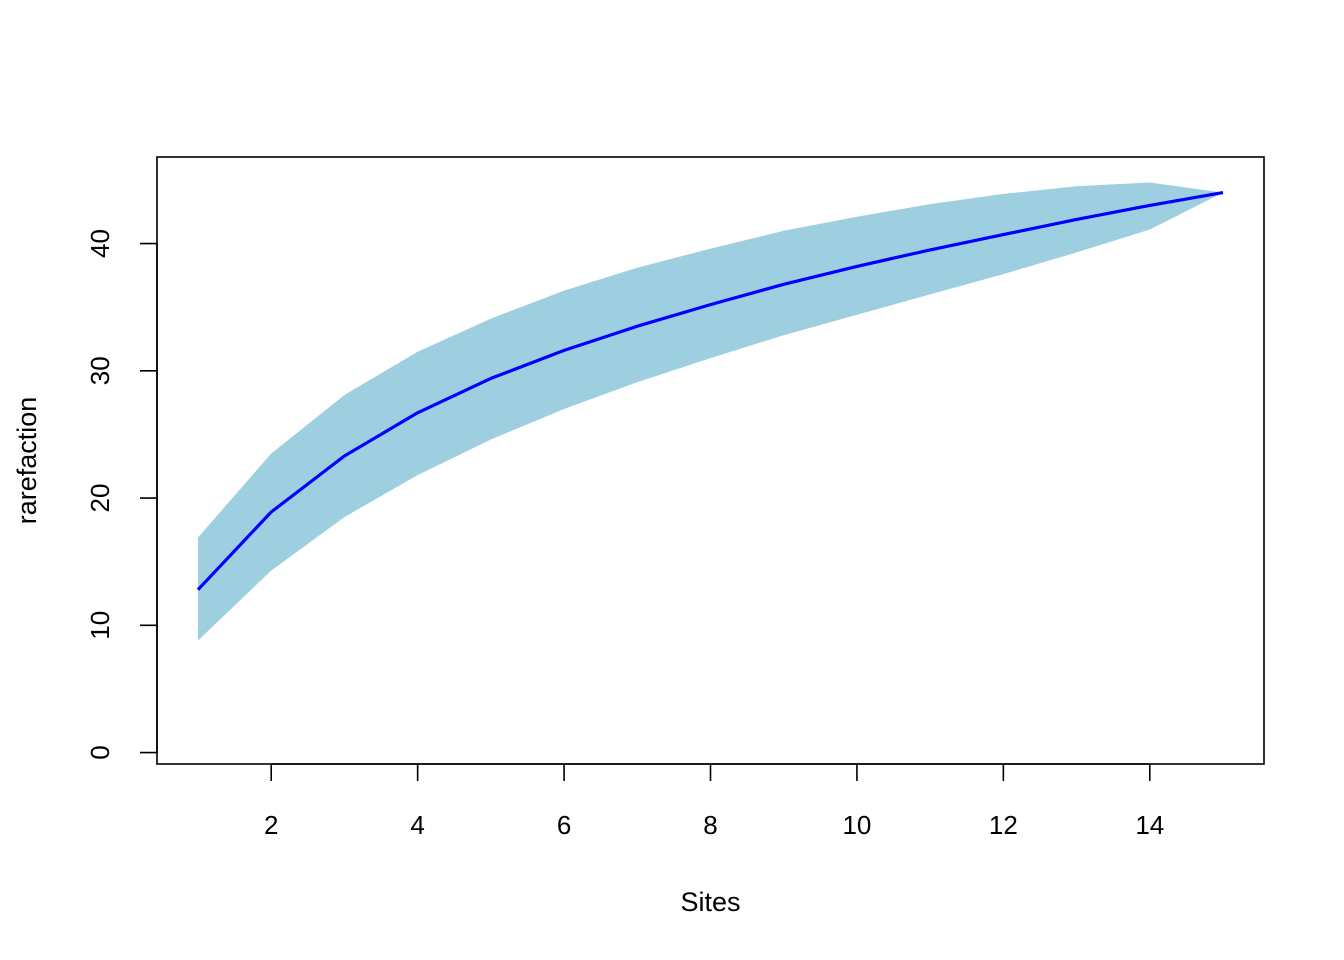  I want to click on x-tick-label: 2, so click(271, 825).